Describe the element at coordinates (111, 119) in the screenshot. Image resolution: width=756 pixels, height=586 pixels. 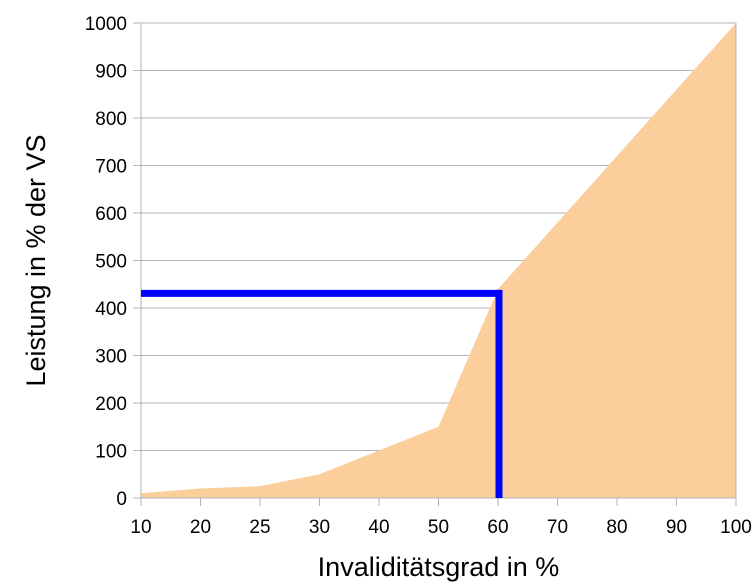
I see `y-tick-label: 800` at that location.